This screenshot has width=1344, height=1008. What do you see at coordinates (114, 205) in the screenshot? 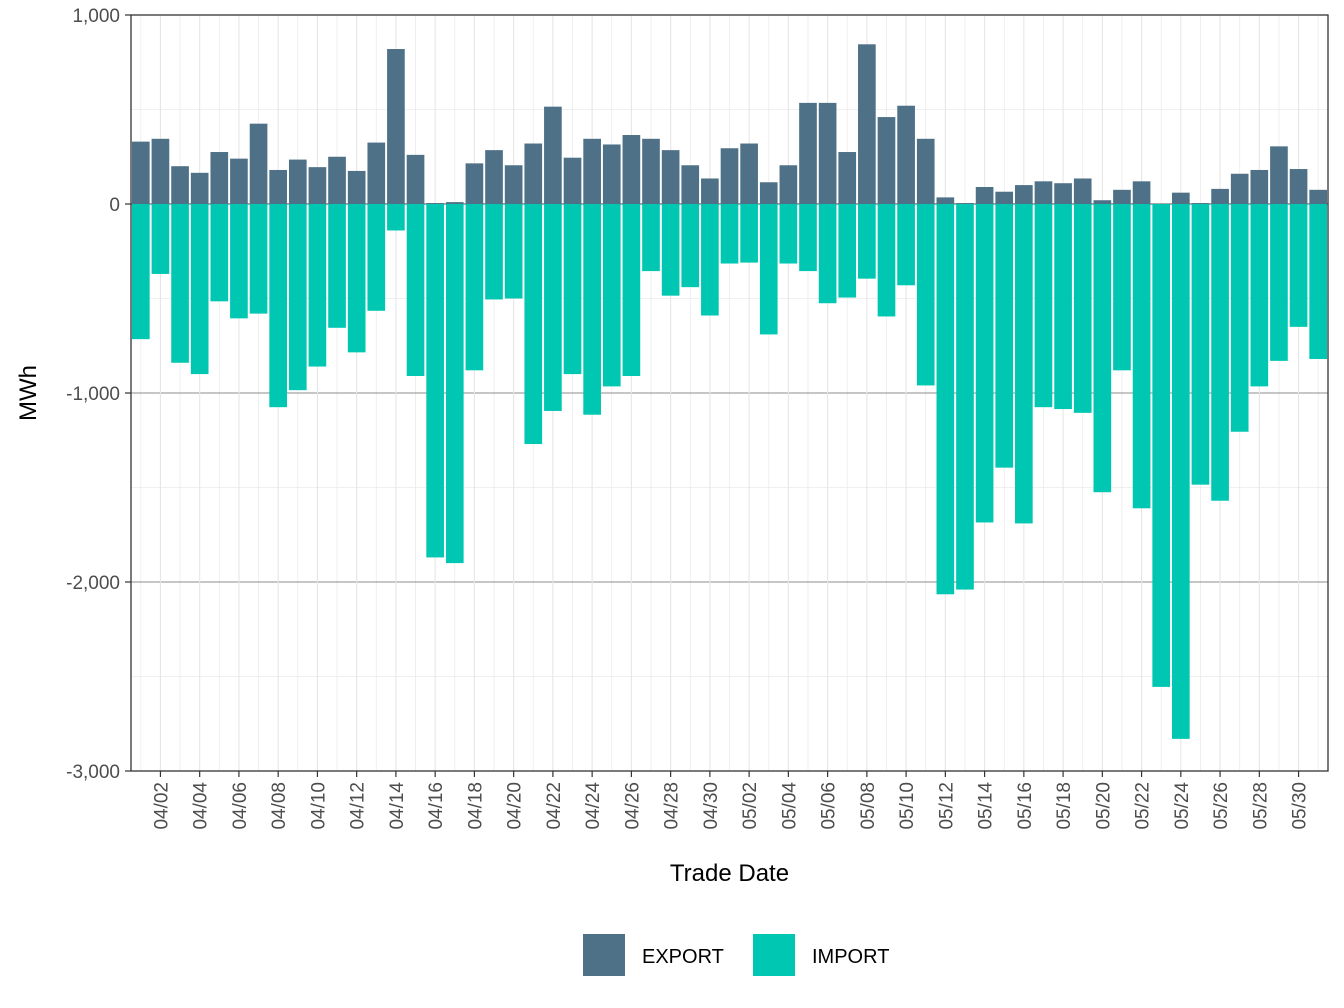
I see `y-tick-label: 0` at bounding box center [114, 205].